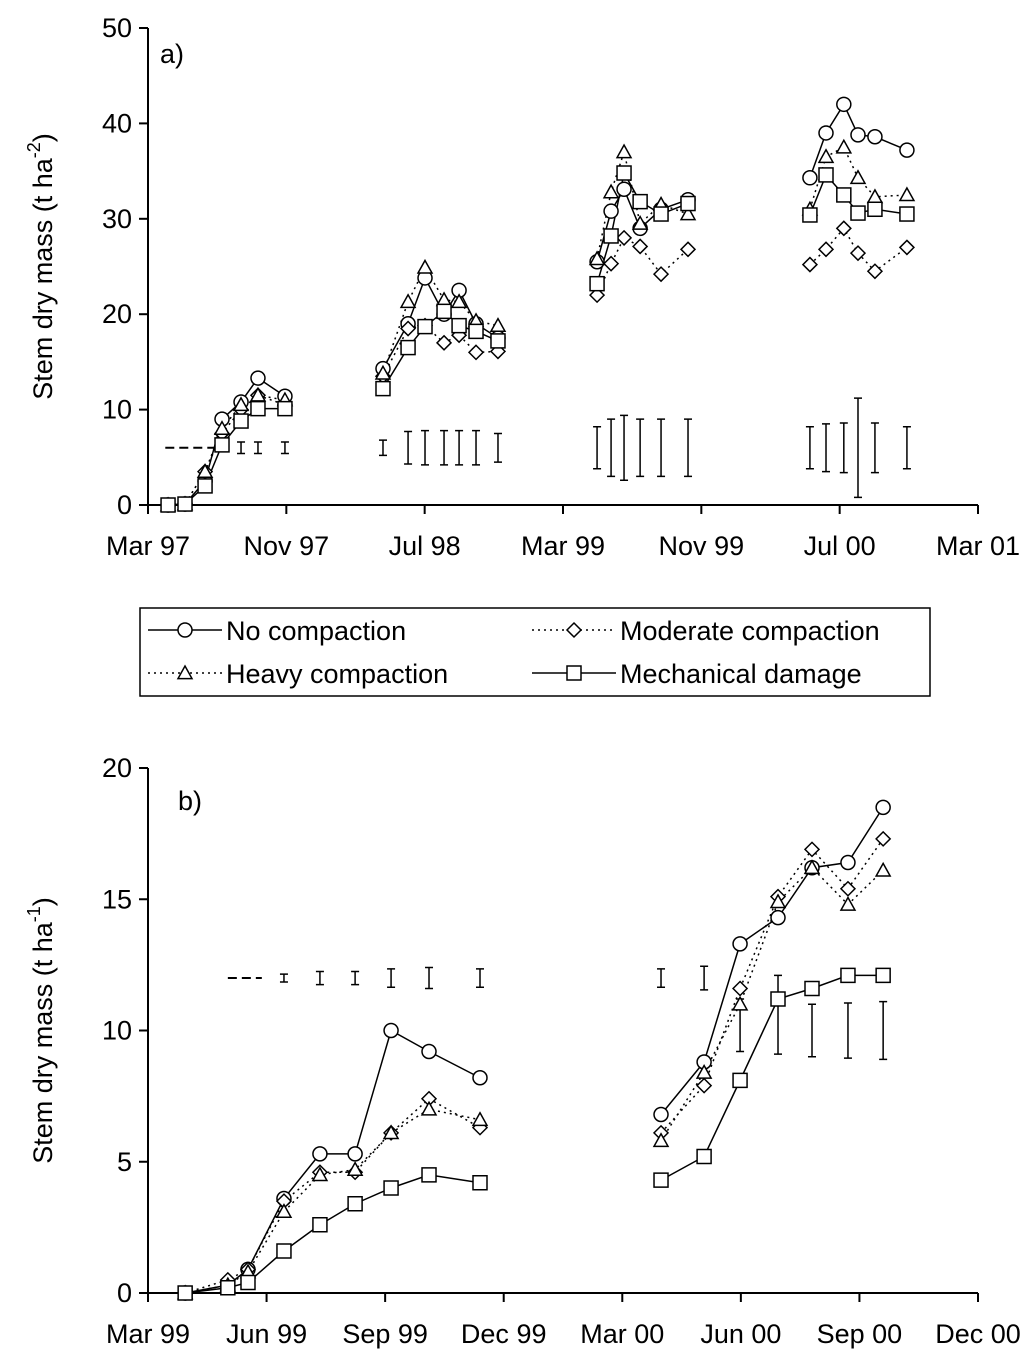 The height and width of the screenshot is (1356, 1033). Describe the element at coordinates (117, 123) in the screenshot. I see `y-tick-label: 40` at that location.